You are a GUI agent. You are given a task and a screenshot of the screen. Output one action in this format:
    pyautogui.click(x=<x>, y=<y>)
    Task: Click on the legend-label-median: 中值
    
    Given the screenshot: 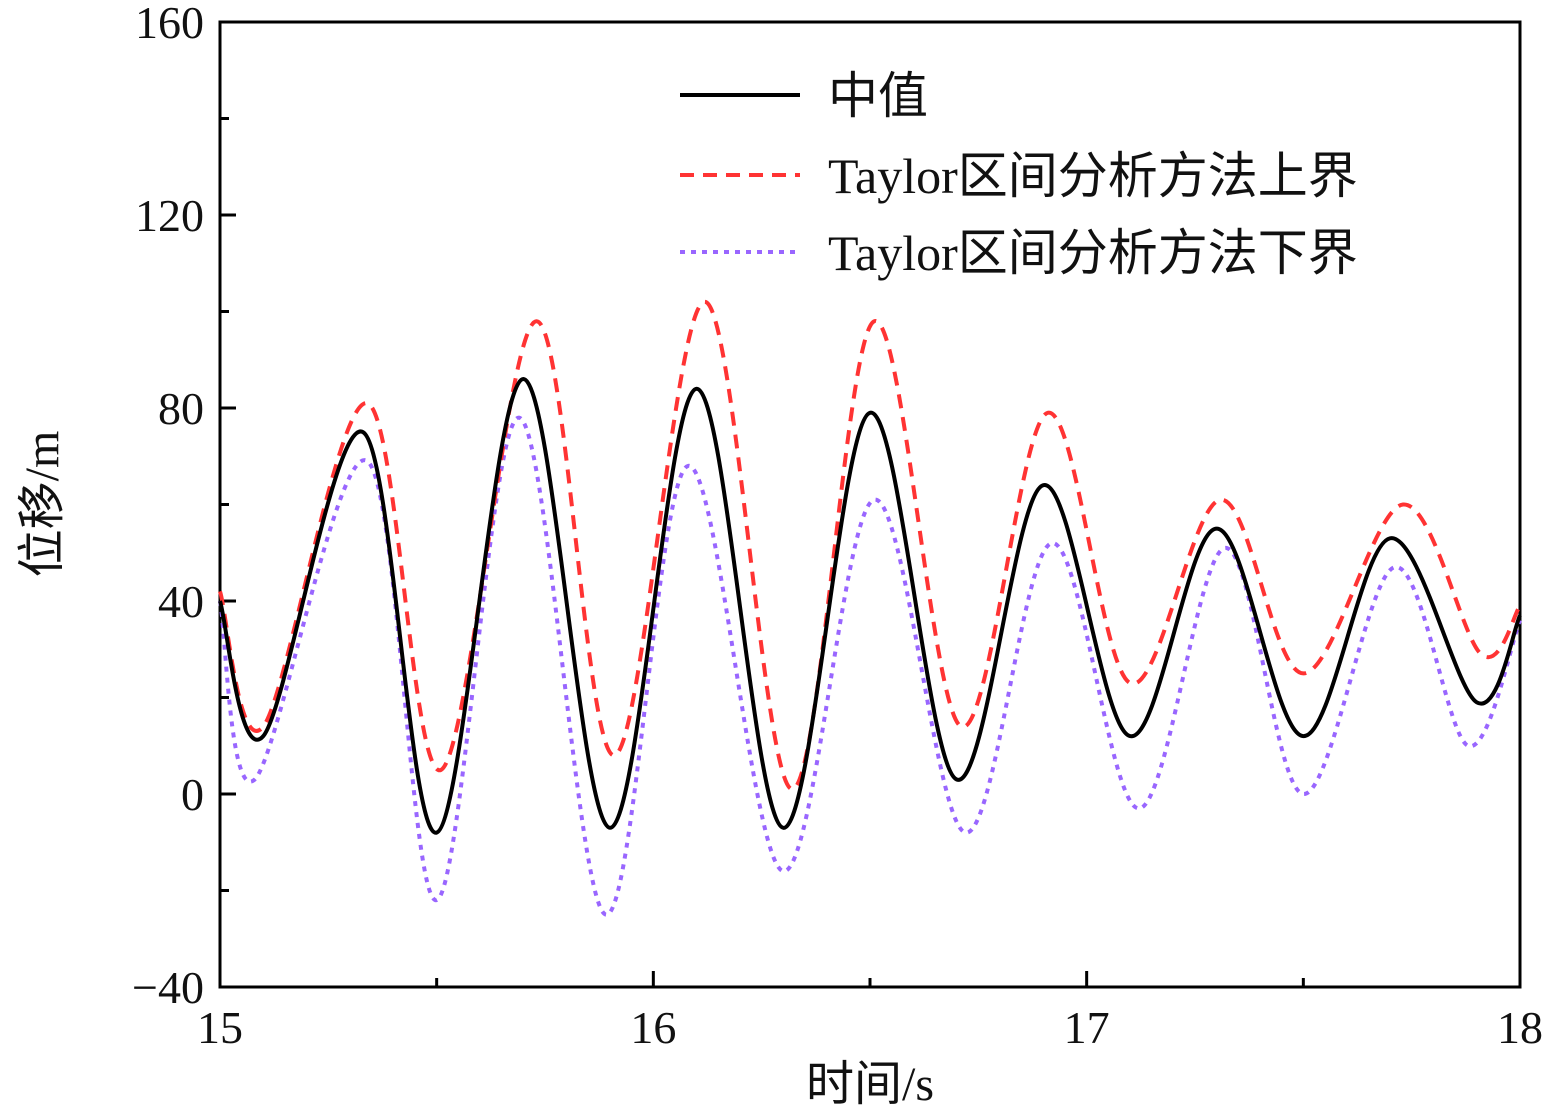 What is the action you would take?
    pyautogui.click(x=878, y=96)
    